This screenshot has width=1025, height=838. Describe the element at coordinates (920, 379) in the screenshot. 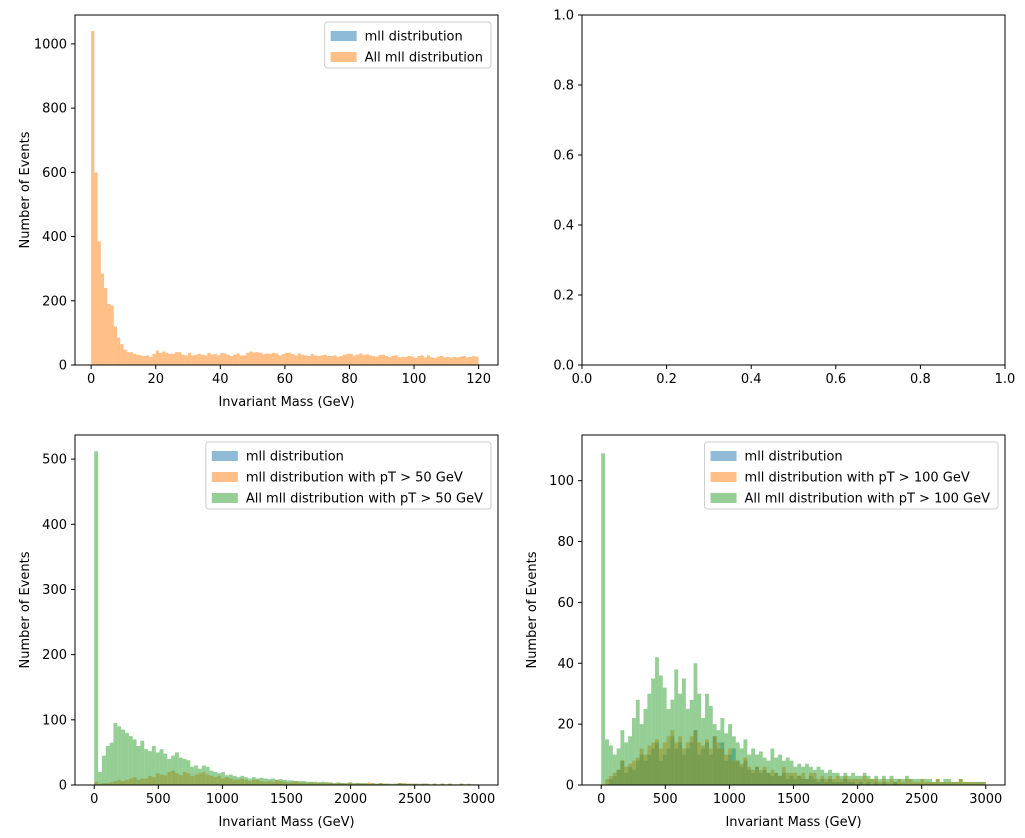

I see `x-tick-label: 0.8` at that location.